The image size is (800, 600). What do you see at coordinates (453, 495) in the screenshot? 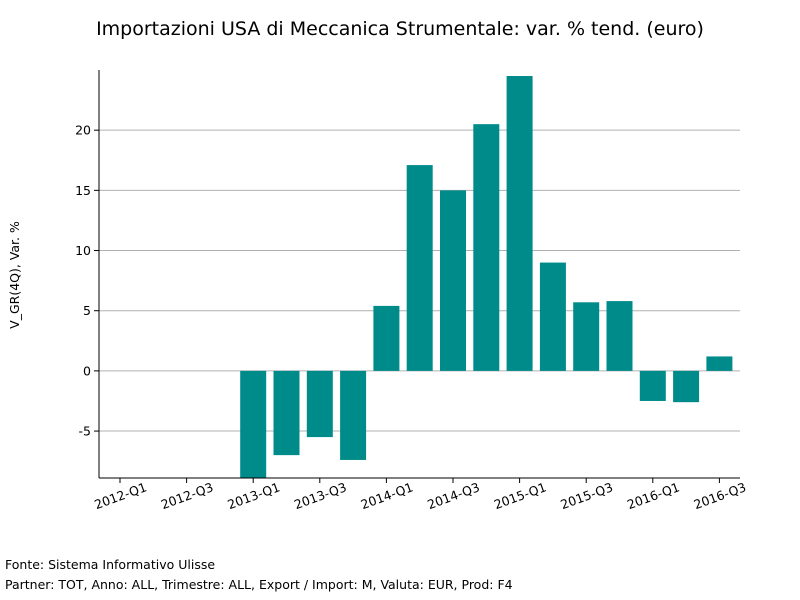
I see `x-tick-label: 2014-Q3` at bounding box center [453, 495].